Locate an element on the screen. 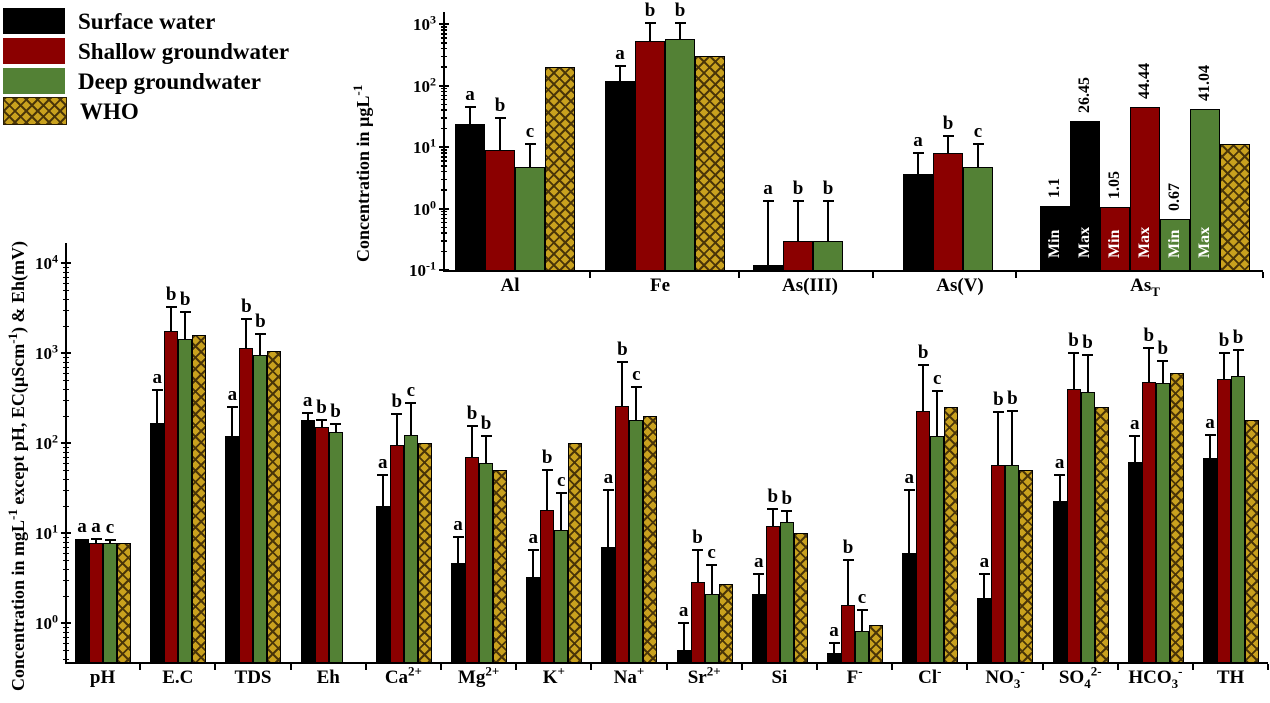 The image size is (1270, 703). x-group-label-th: TH is located at coordinates (1230, 677).